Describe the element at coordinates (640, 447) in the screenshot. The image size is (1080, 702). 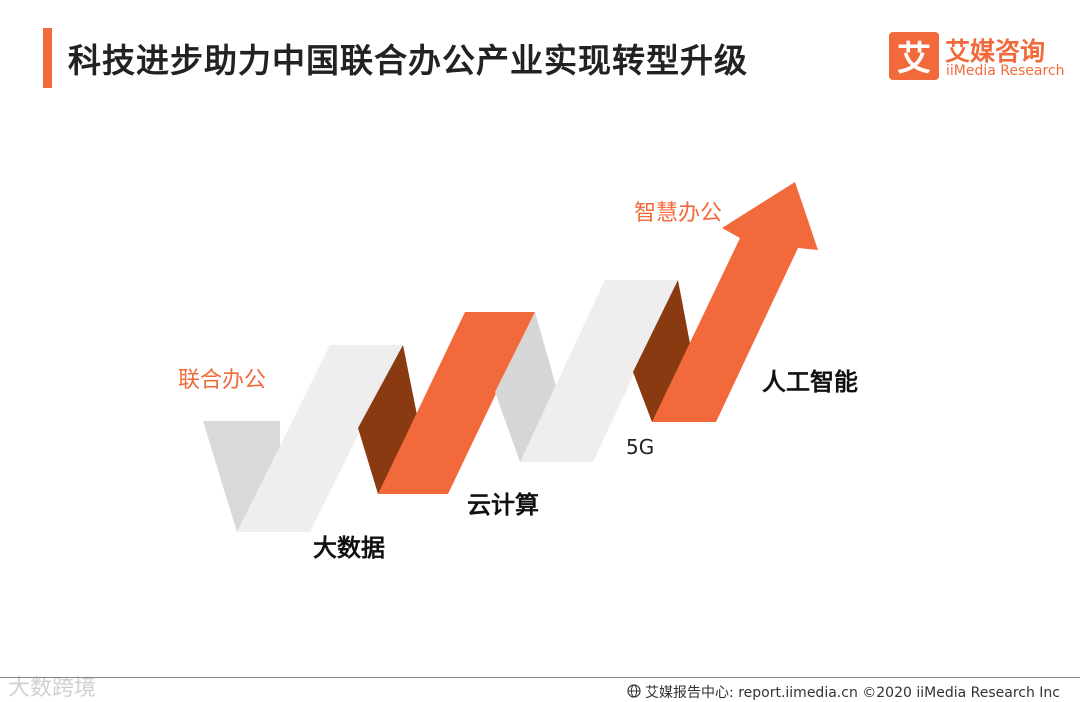
I see `stage-label-5g: 5G` at that location.